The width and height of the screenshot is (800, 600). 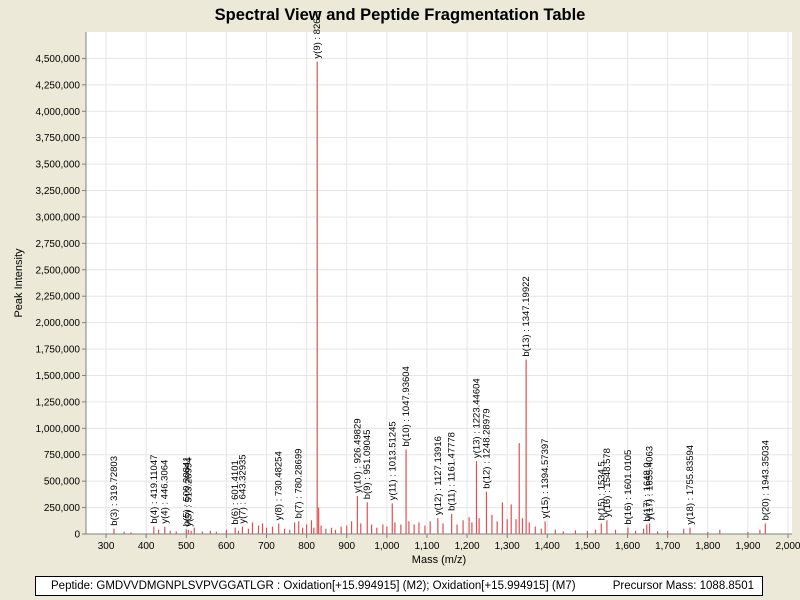 I want to click on peak-annotation: b(16) : 1601.0105, so click(x=628, y=487).